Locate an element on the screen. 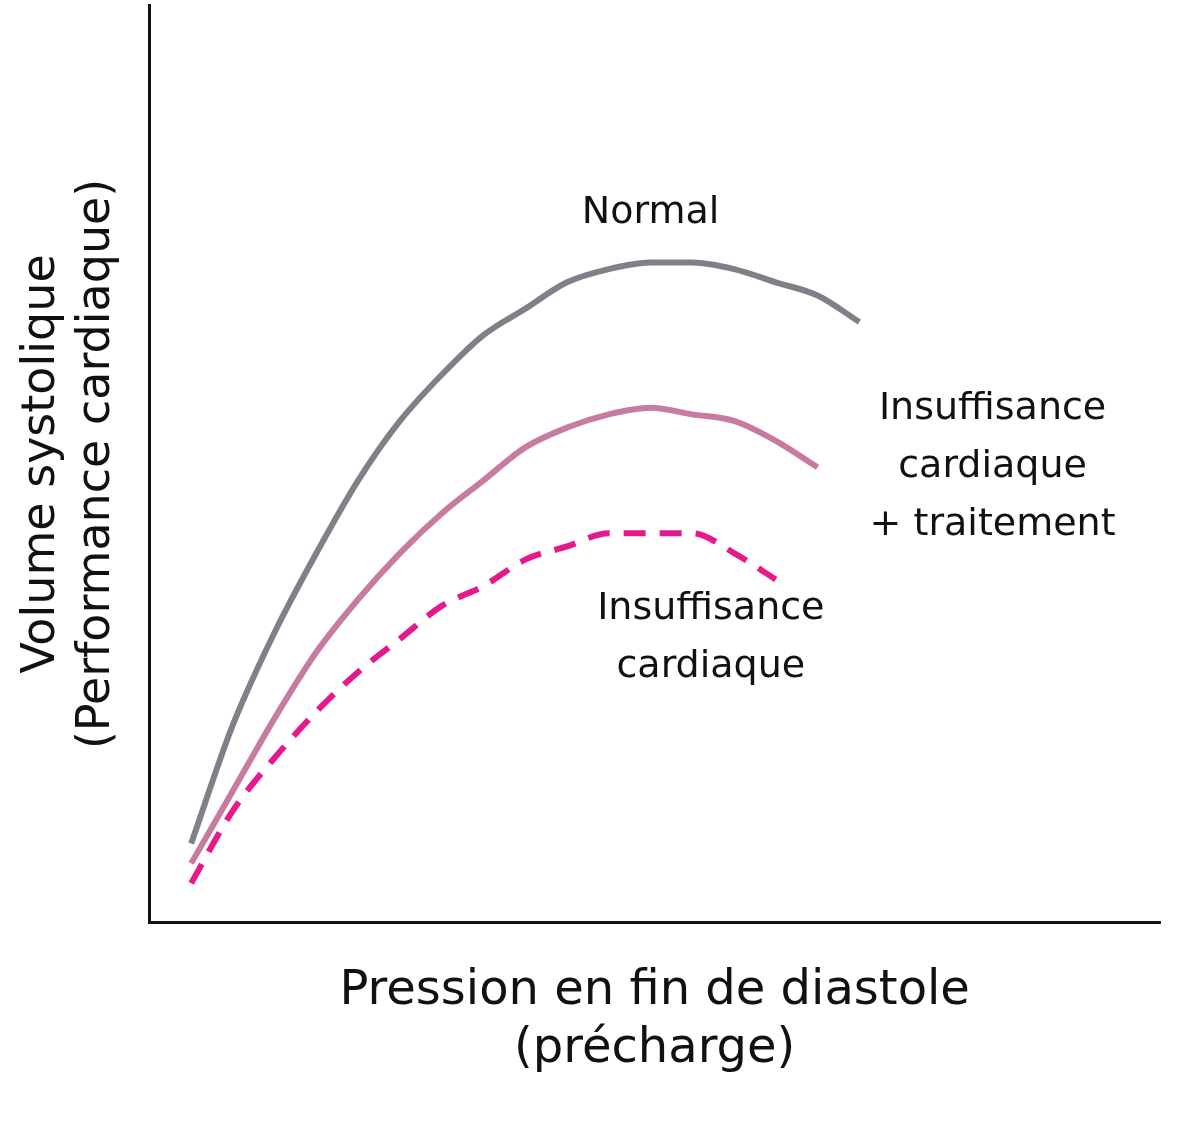 The height and width of the screenshot is (1142, 1200). series-label: Insuffisance cardiaque + traitement is located at coordinates (992, 464).